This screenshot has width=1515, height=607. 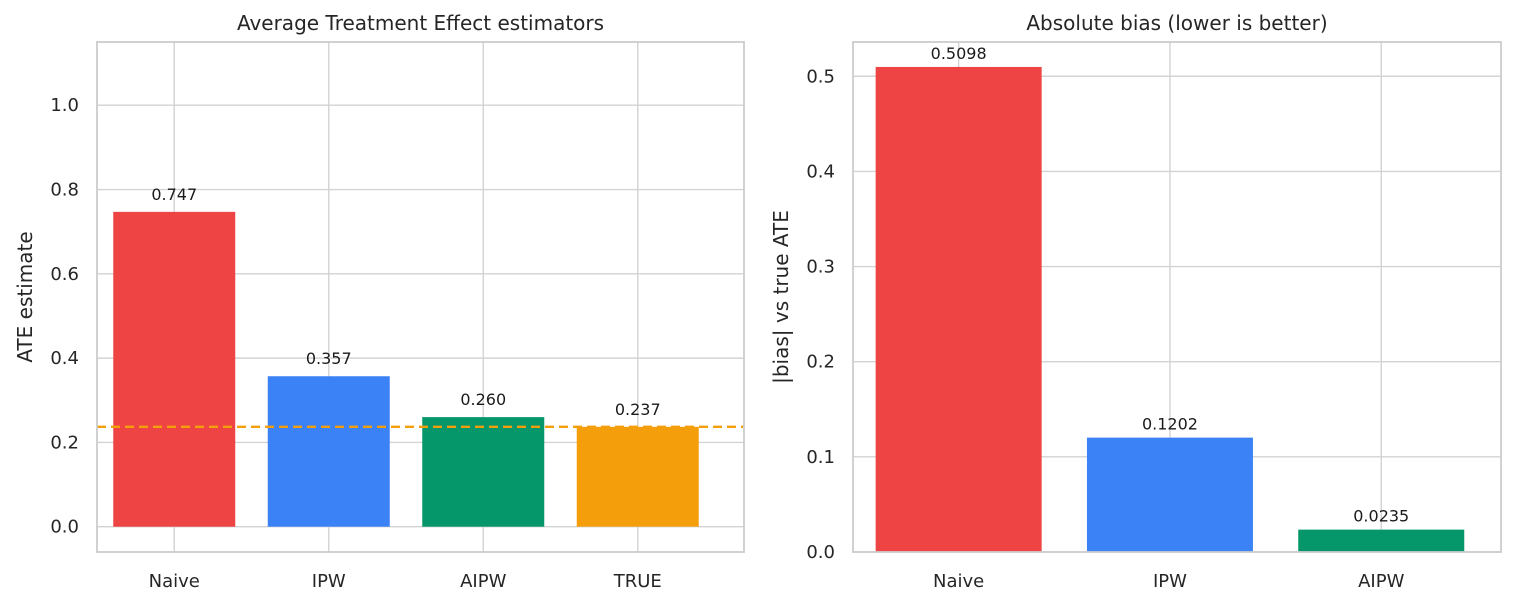 What do you see at coordinates (64, 105) in the screenshot?
I see `y-tick-label: 1.0` at bounding box center [64, 105].